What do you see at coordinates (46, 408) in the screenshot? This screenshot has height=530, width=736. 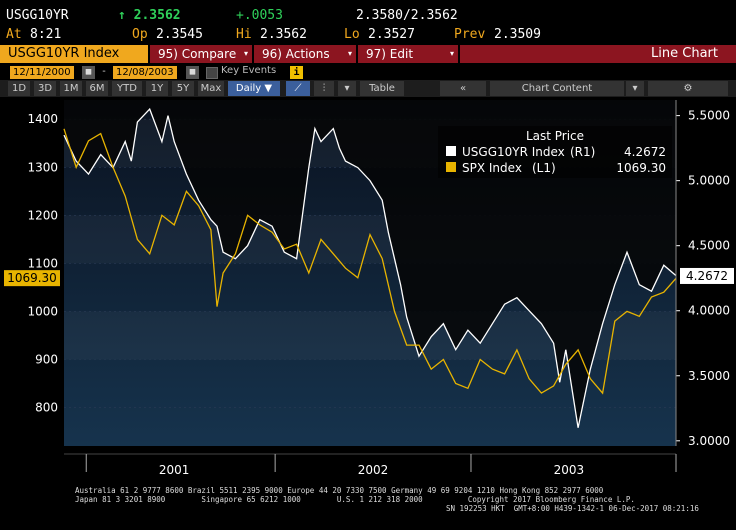 I see `left-tick-label: 800` at bounding box center [46, 408].